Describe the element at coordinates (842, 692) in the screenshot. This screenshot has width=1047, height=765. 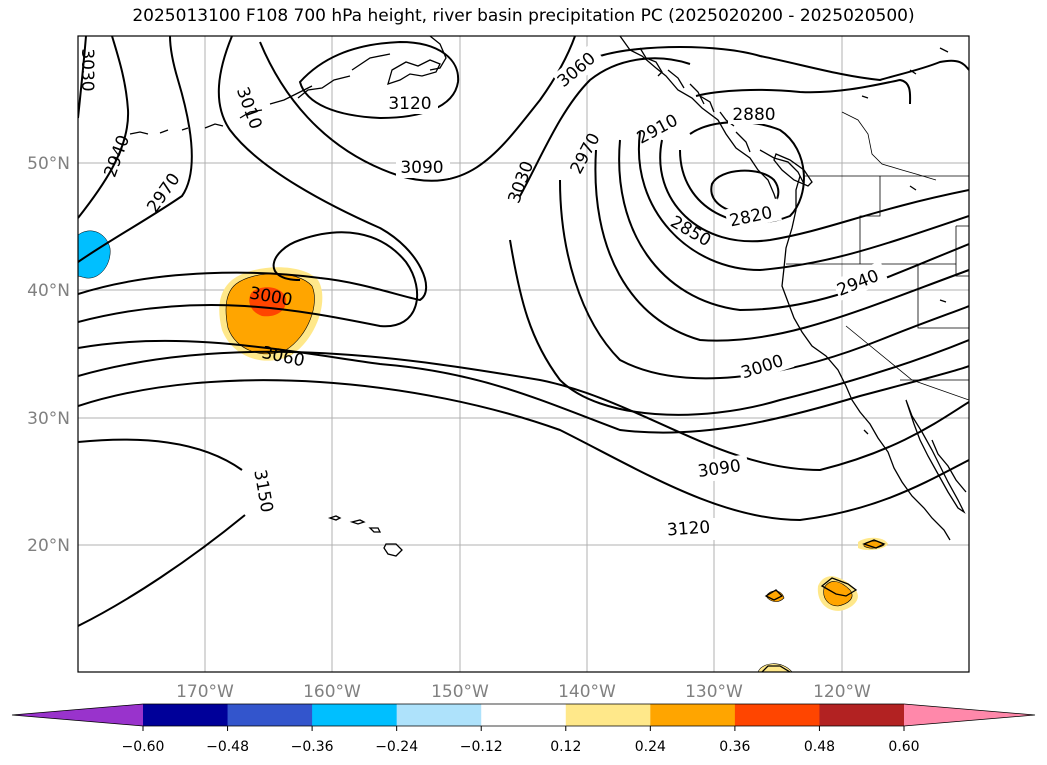
I see `lon-label-120w: 120°W` at that location.